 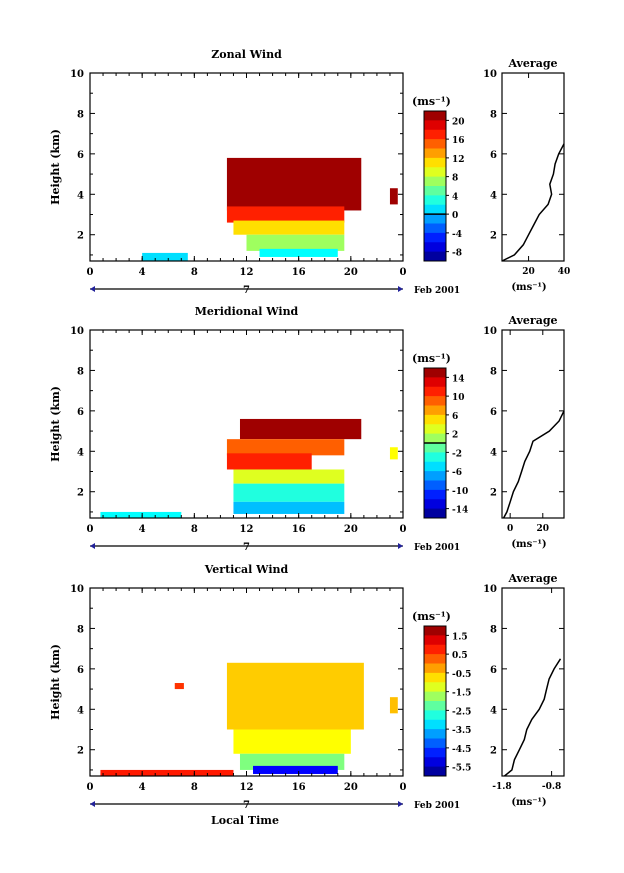 What do you see at coordinates (533, 424) in the screenshot?
I see `average-frame` at bounding box center [533, 424].